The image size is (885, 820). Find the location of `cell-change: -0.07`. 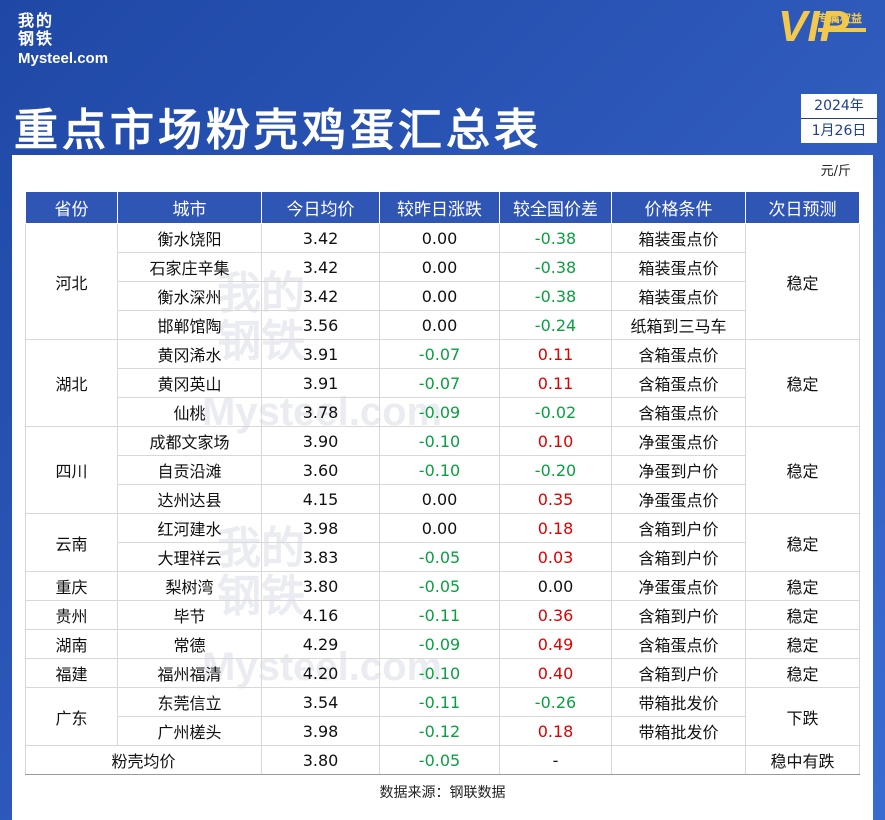

cell-change: -0.07 is located at coordinates (439, 383).